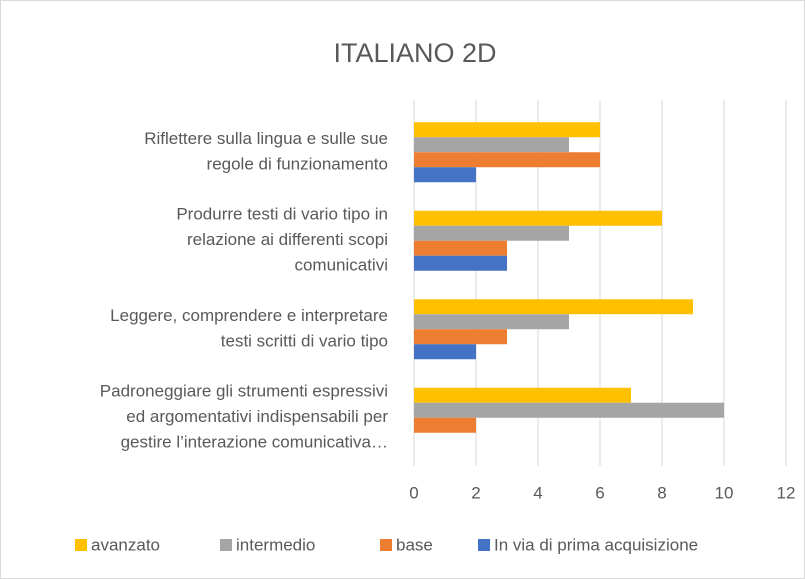  Describe the element at coordinates (599, 492) in the screenshot. I see `x-tick-label: 6` at that location.